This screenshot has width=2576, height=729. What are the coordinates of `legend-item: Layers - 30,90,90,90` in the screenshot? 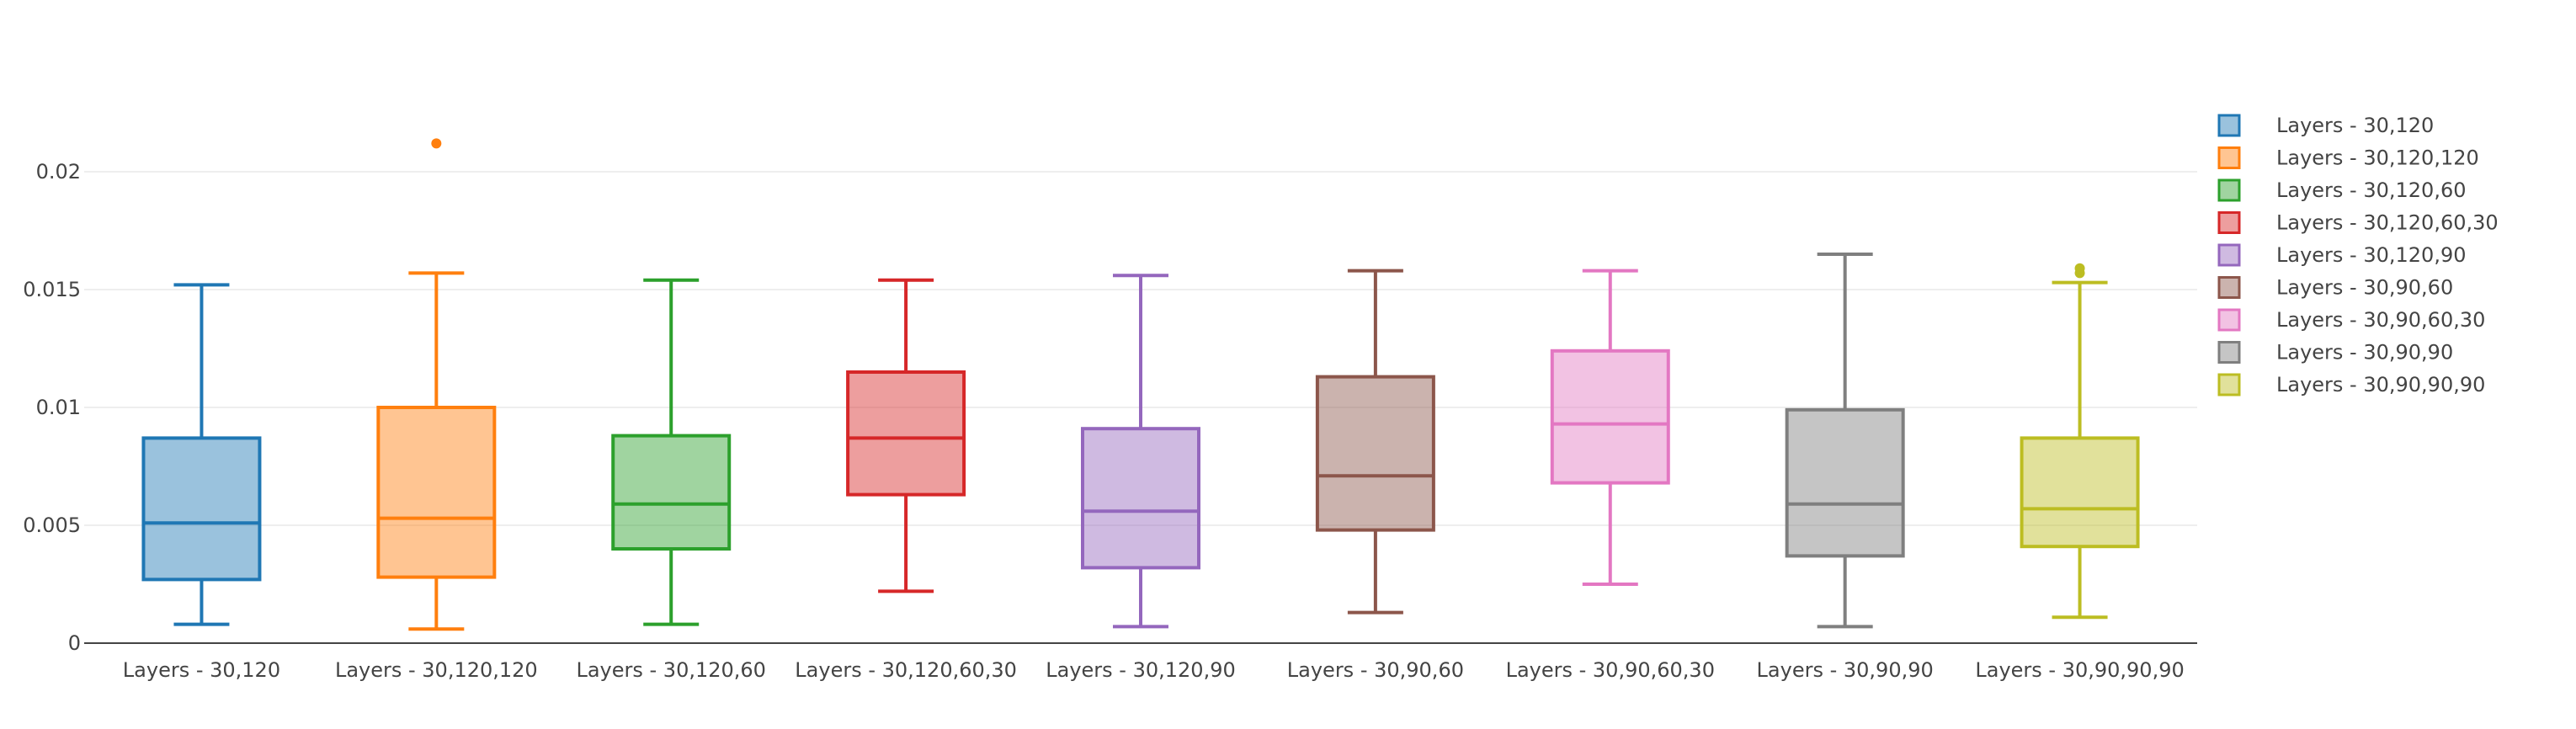 It's located at (2351, 384).